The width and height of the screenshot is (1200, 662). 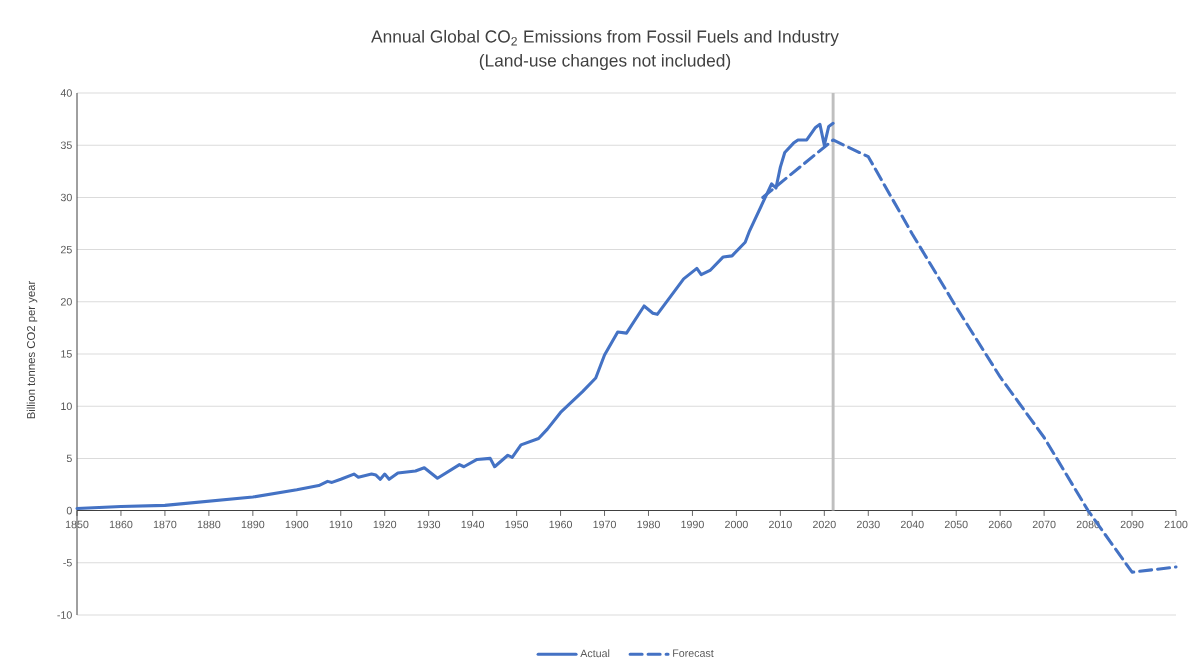 What do you see at coordinates (1000, 524) in the screenshot?
I see `x-tick-label: 2060` at bounding box center [1000, 524].